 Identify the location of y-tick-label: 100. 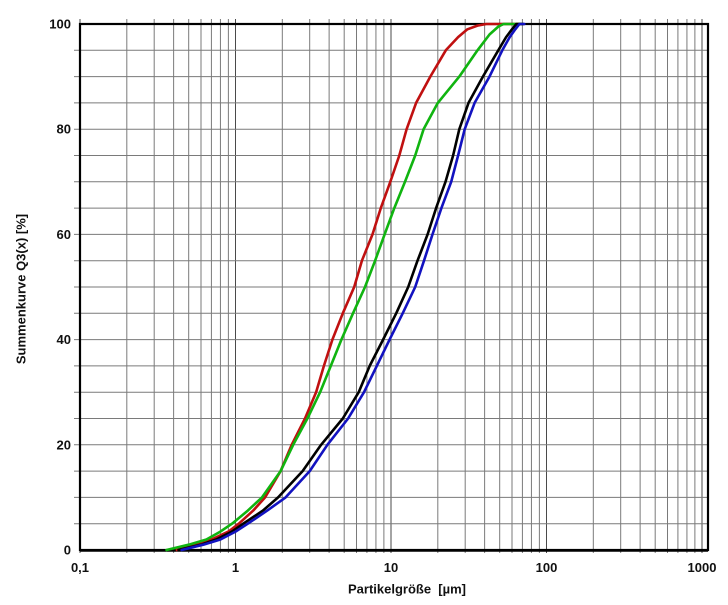
(60, 24).